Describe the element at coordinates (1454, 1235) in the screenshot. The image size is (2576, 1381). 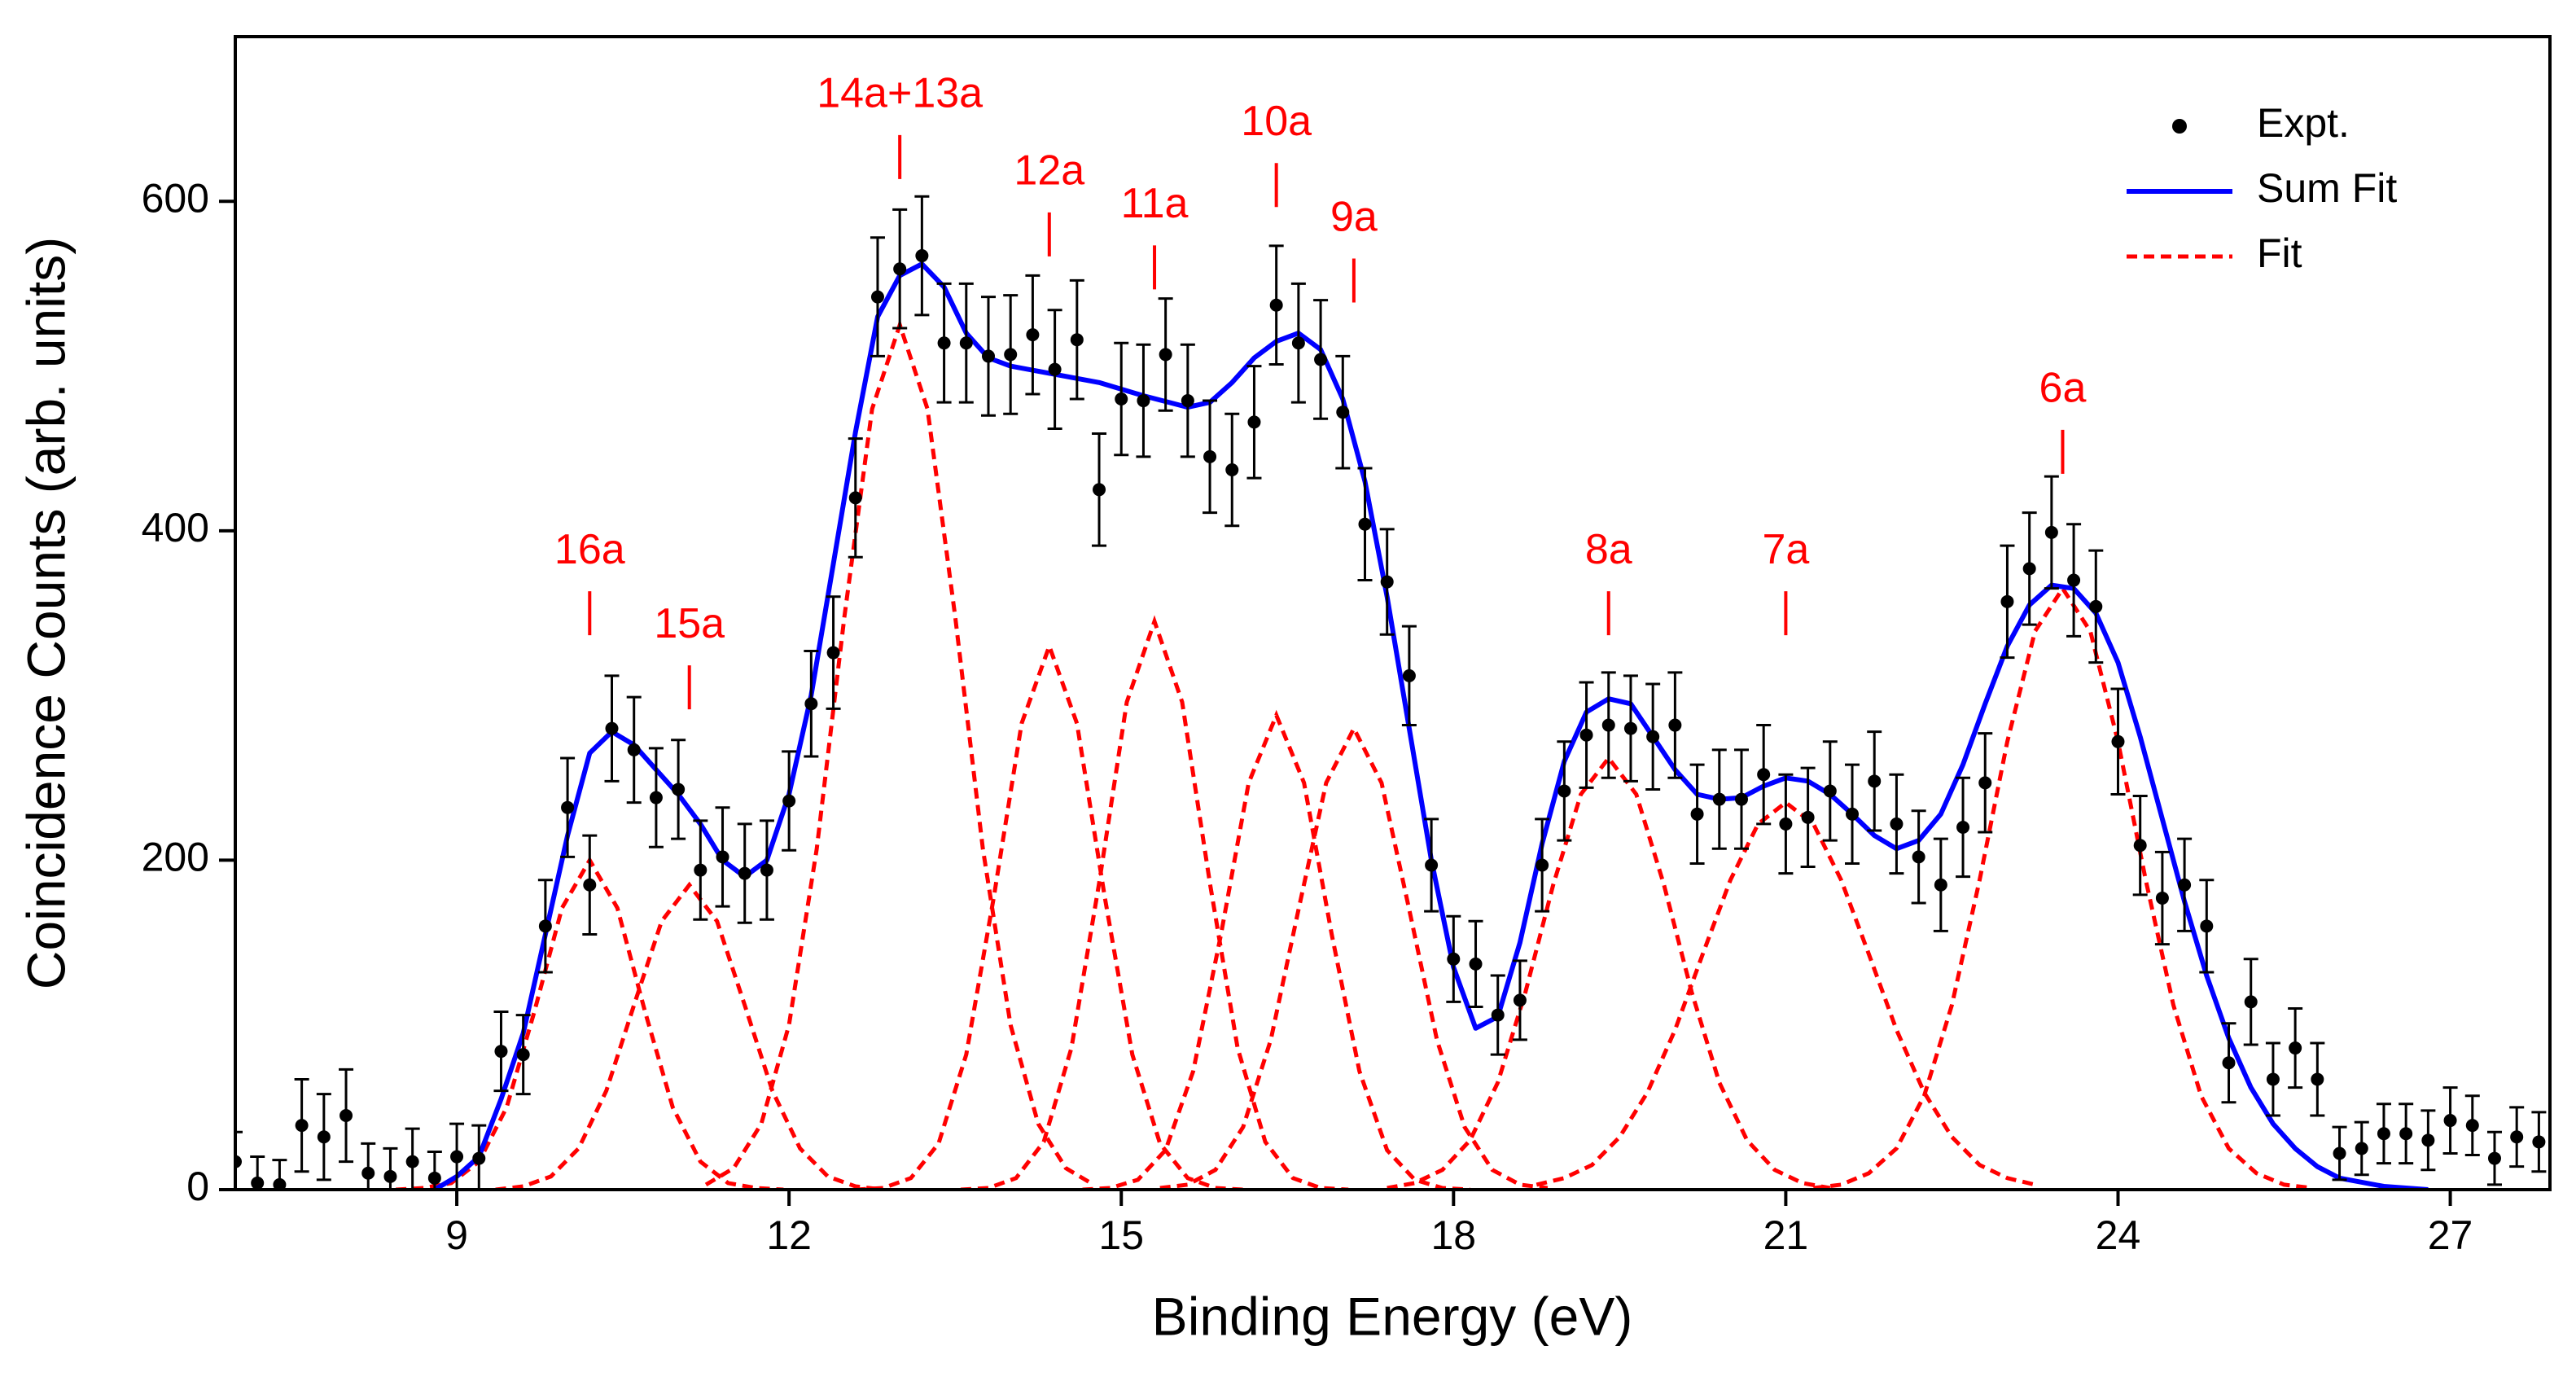
I see `x-tick-label: 18` at that location.